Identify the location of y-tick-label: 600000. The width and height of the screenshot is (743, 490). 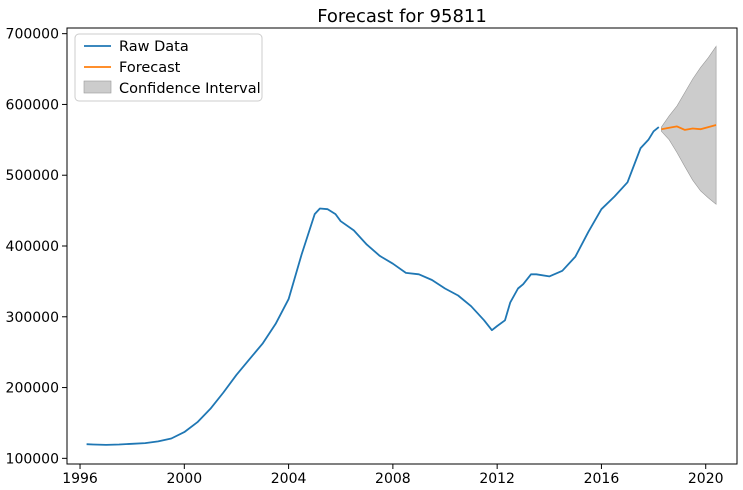
(32, 105).